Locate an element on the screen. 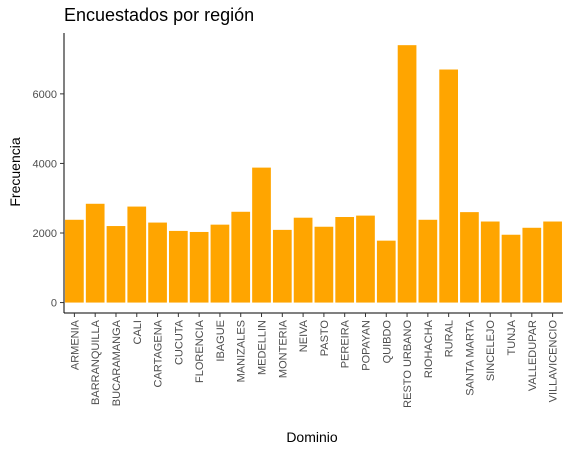 This screenshot has width=572, height=453. x-tick-label: VILLAVICENCIO is located at coordinates (554, 361).